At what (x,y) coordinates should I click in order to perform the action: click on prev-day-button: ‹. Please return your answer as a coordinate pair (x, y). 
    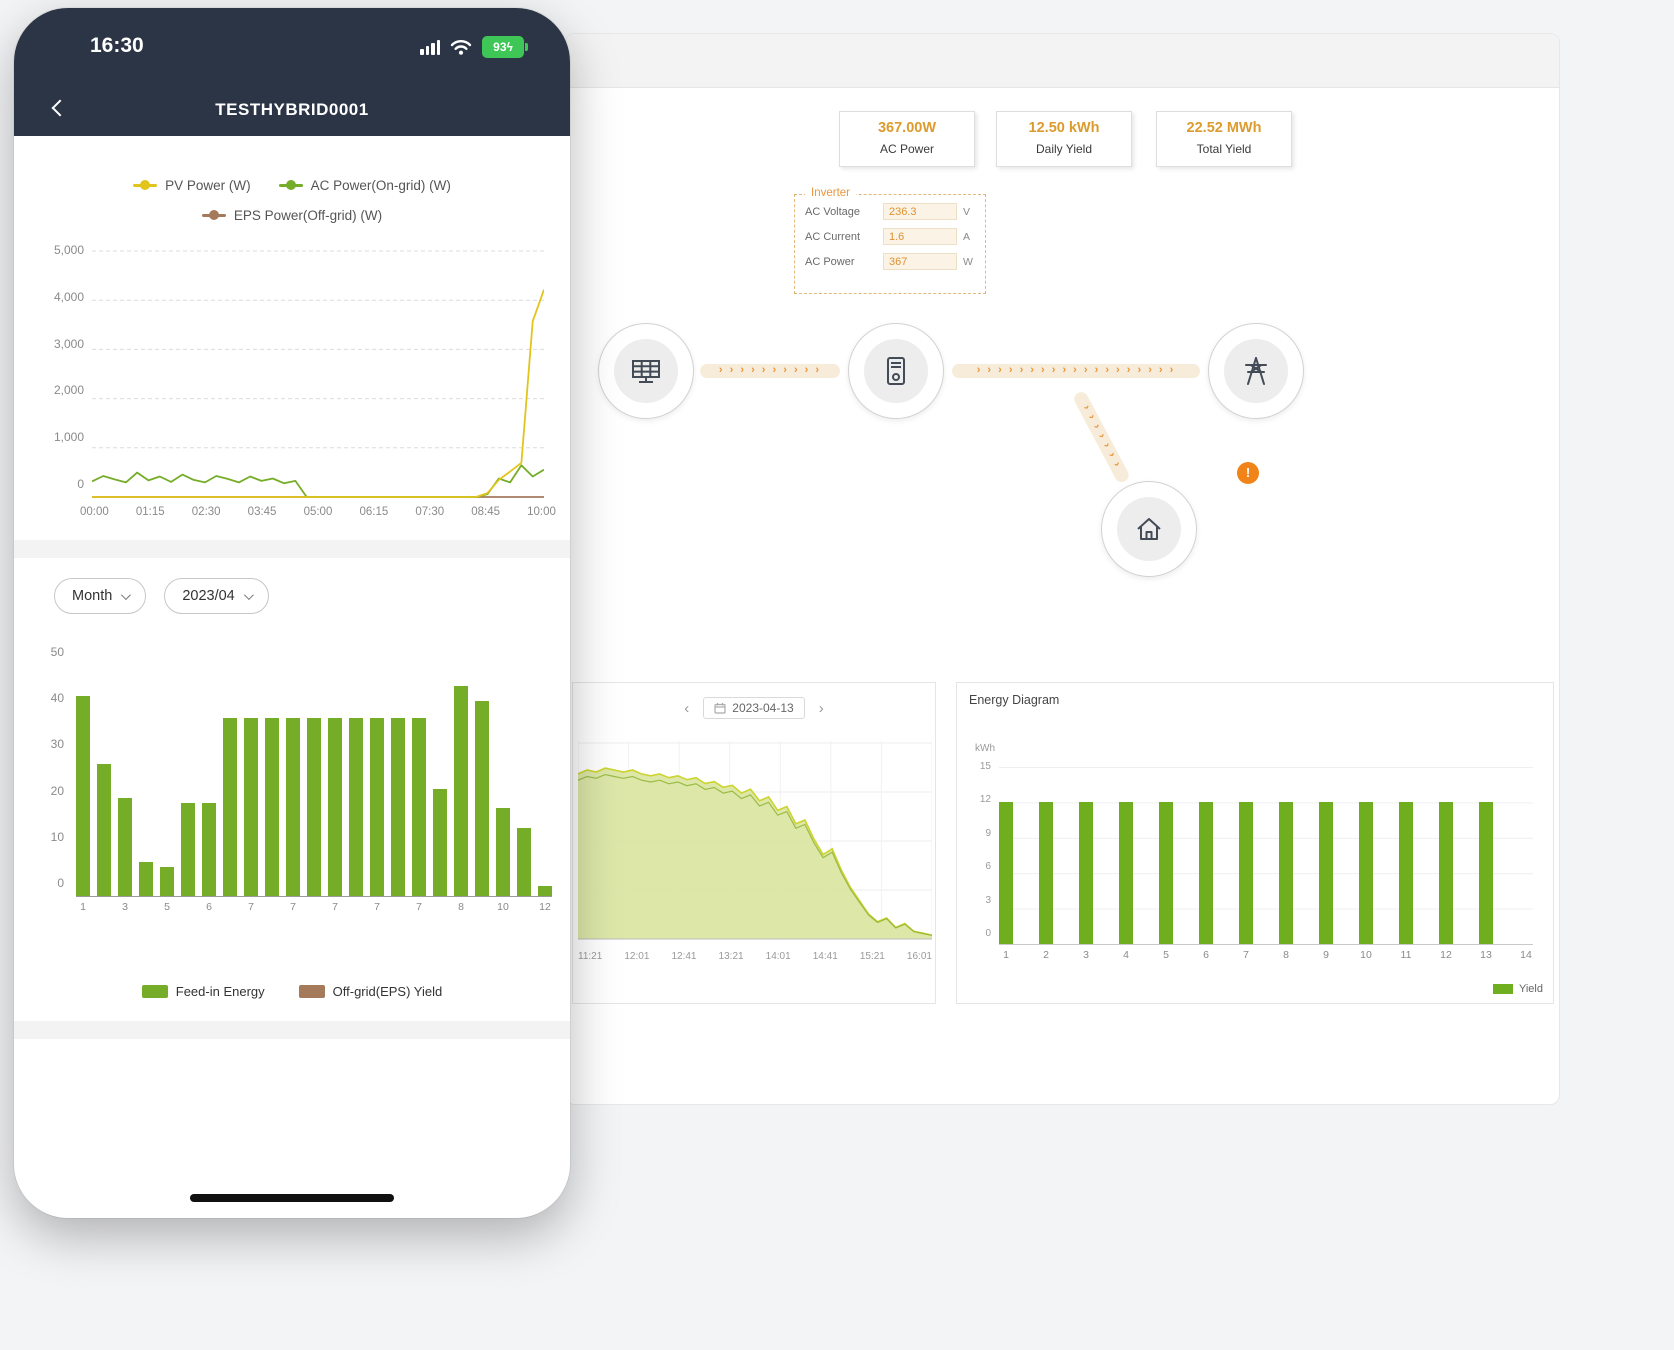
    Looking at the image, I should click on (687, 708).